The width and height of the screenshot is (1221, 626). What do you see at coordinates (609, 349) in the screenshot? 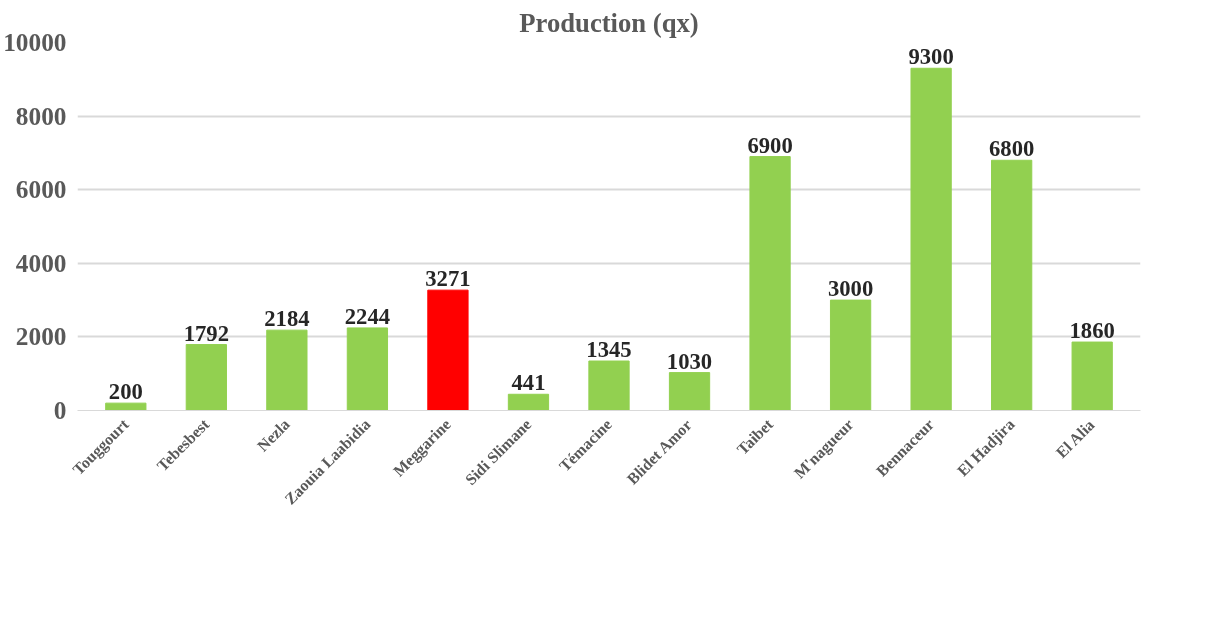
I see `data-label: 1345` at bounding box center [609, 349].